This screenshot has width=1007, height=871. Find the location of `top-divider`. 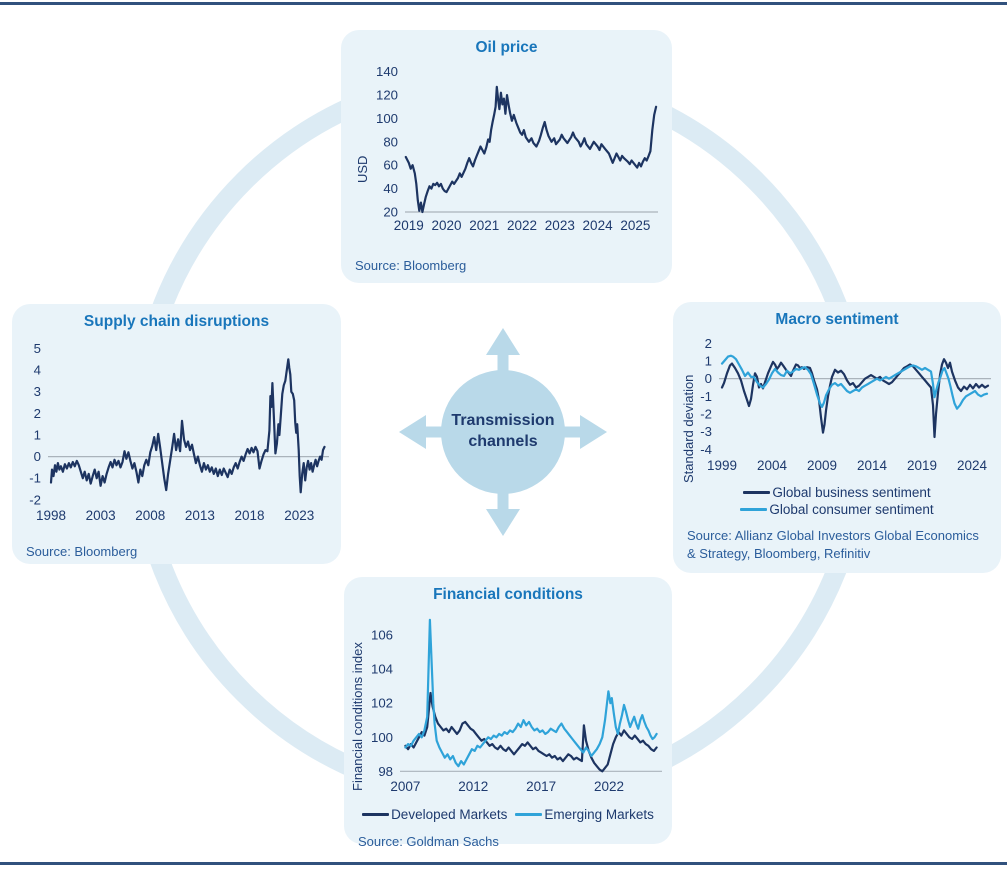

top-divider is located at coordinates (503, 3).